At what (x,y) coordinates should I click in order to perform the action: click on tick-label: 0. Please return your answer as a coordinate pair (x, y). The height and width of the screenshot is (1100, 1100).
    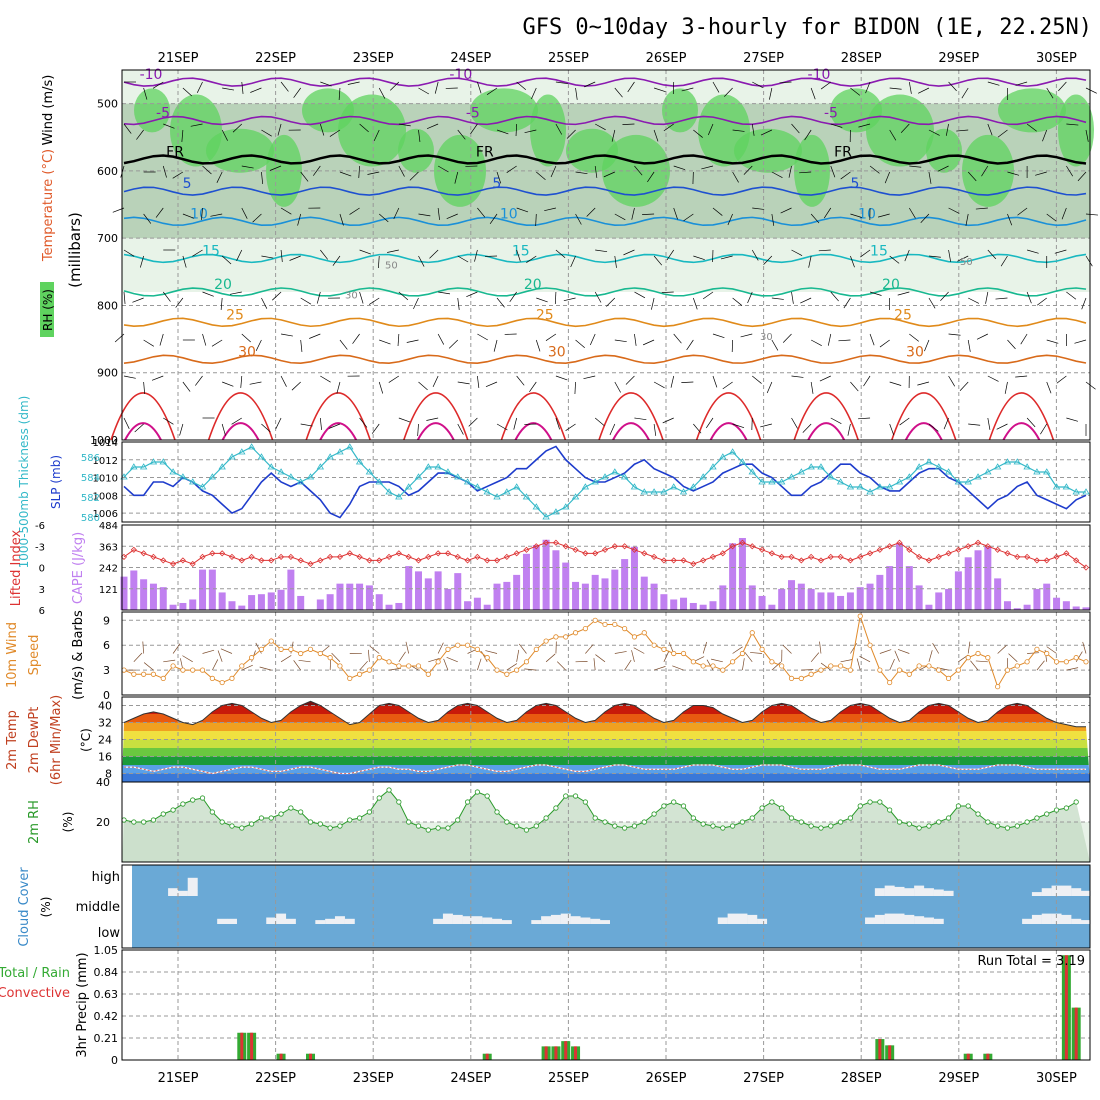
    Looking at the image, I should click on (106, 695).